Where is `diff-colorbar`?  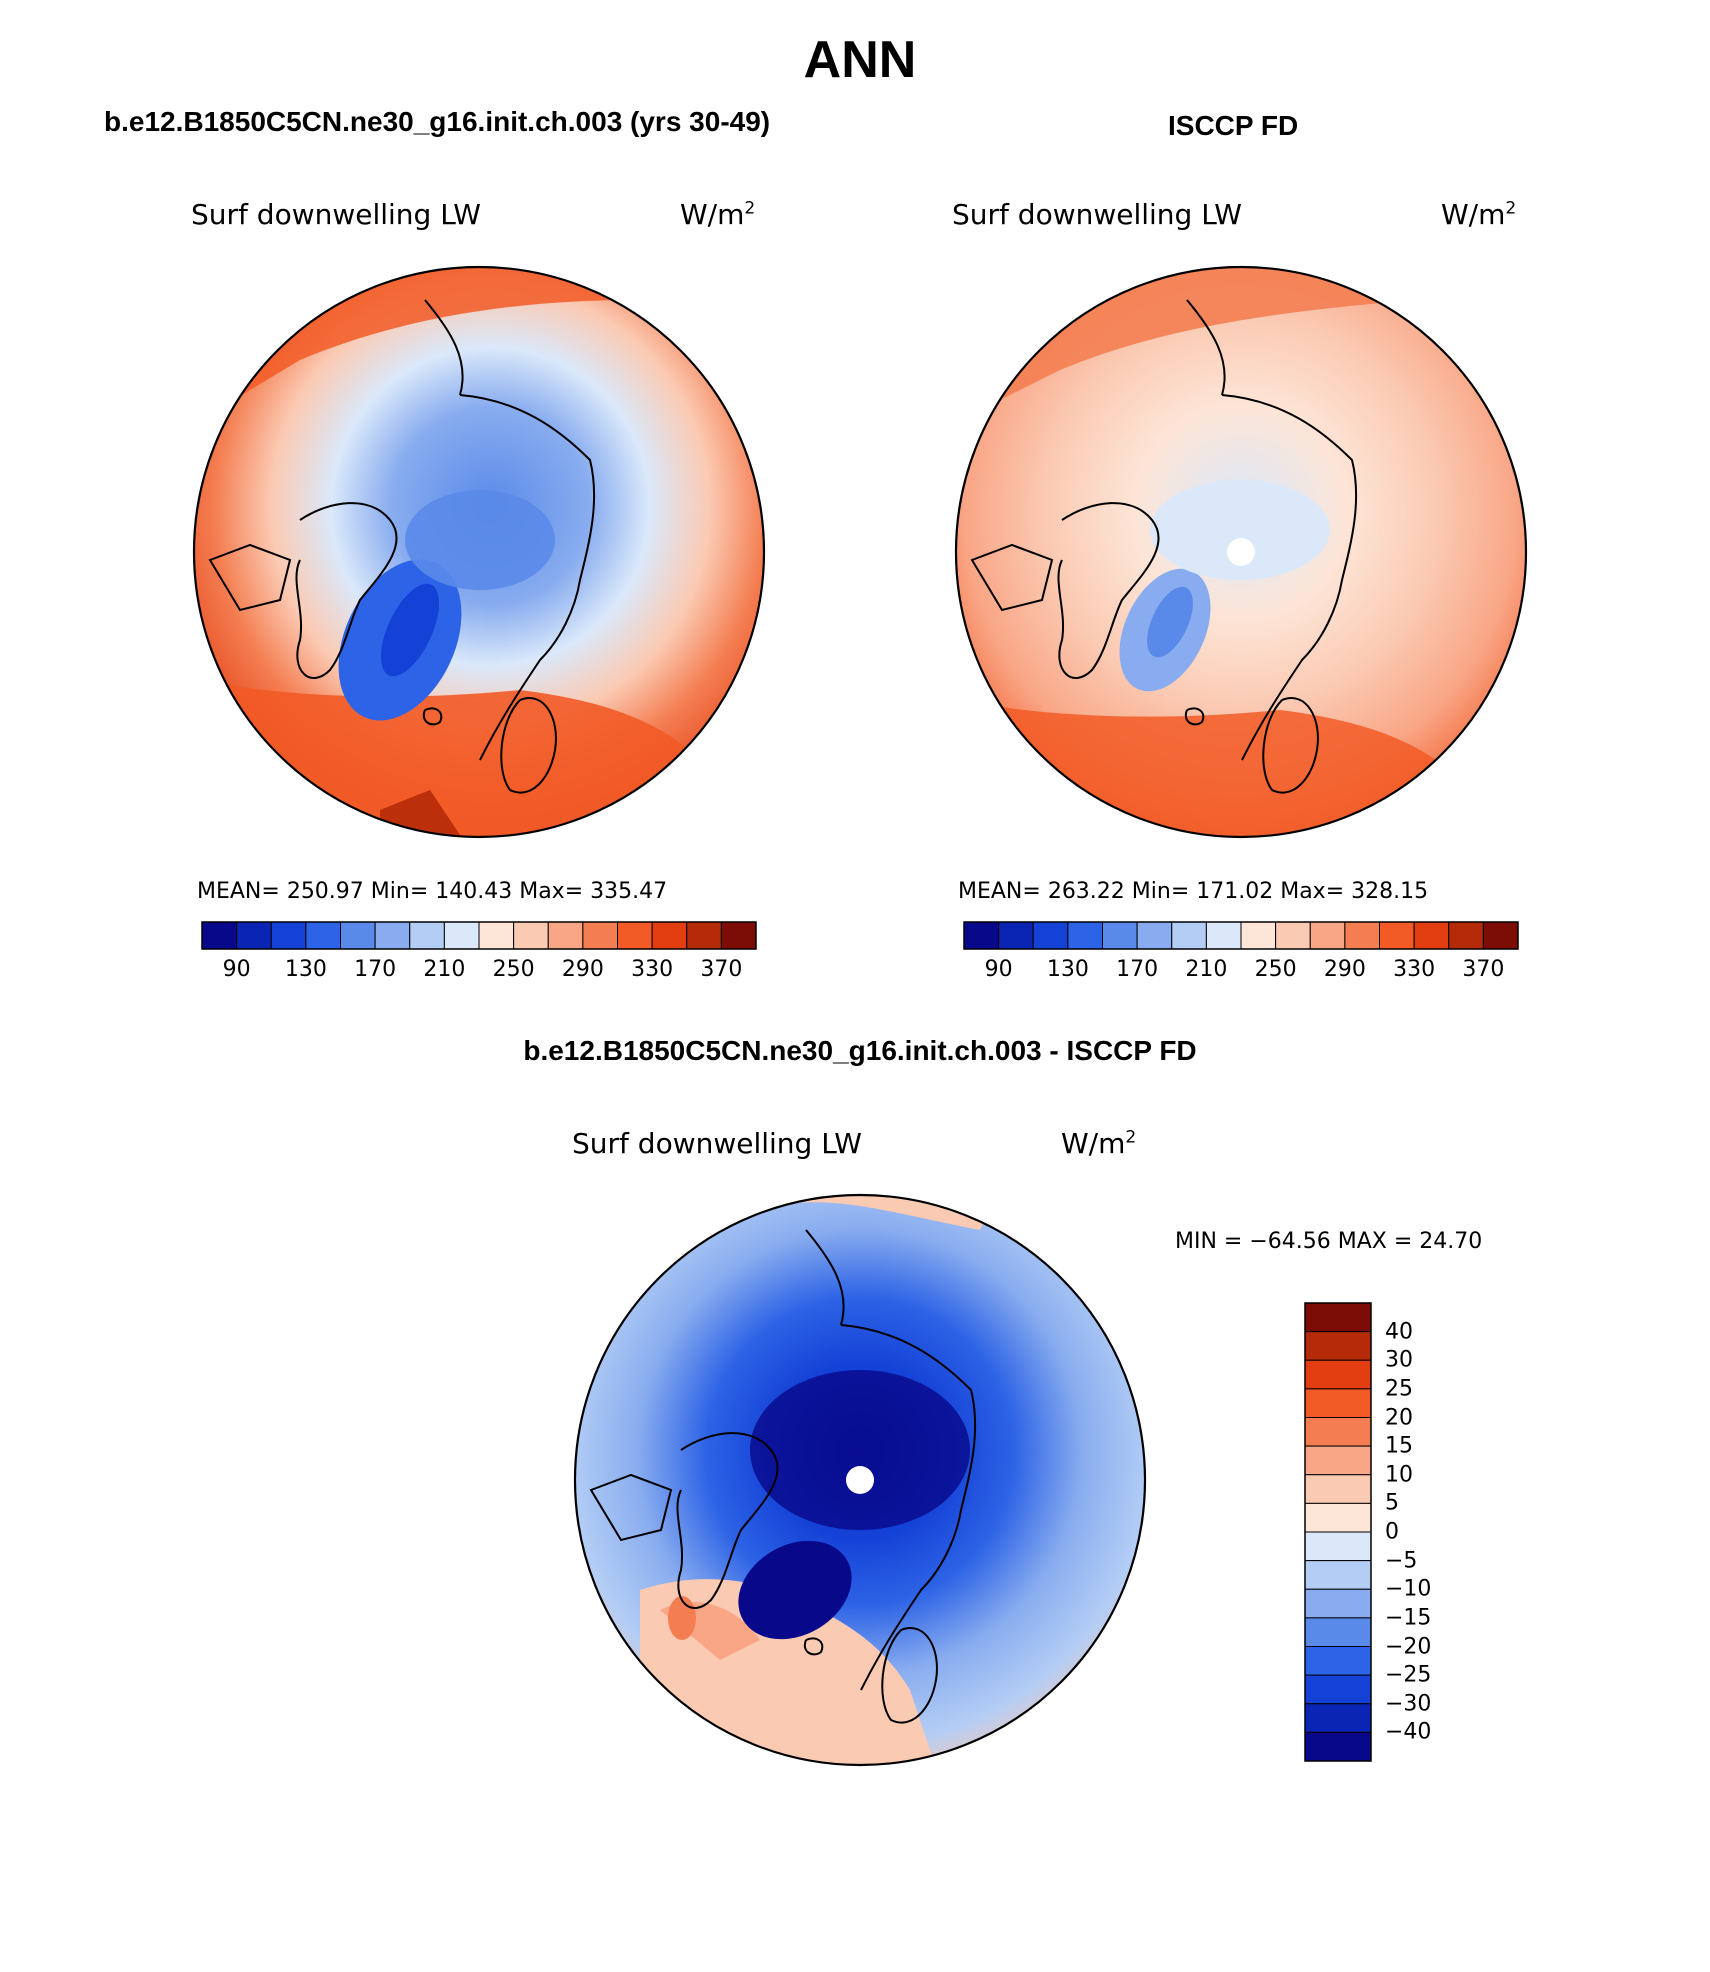
diff-colorbar is located at coordinates (1338, 1532).